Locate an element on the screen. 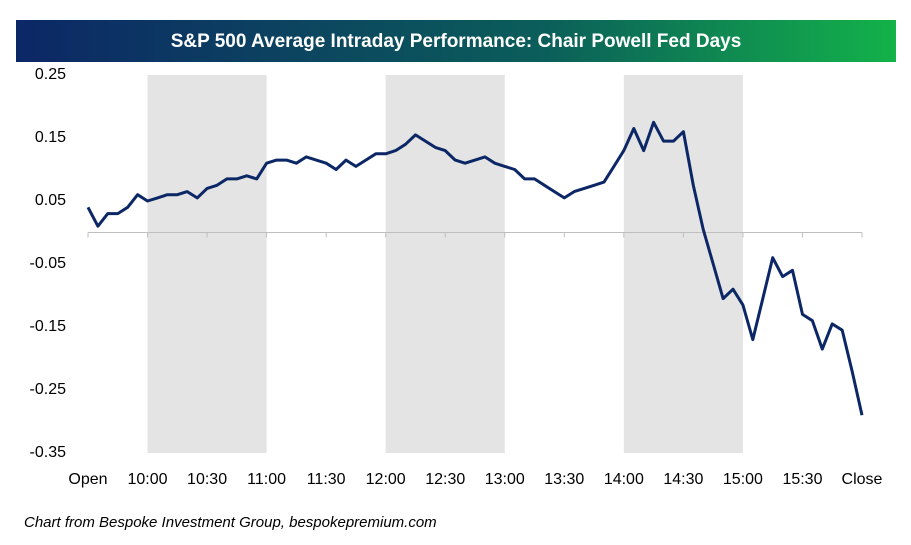 This screenshot has height=545, width=911. y-tick-label: 0.05 is located at coordinates (50, 200).